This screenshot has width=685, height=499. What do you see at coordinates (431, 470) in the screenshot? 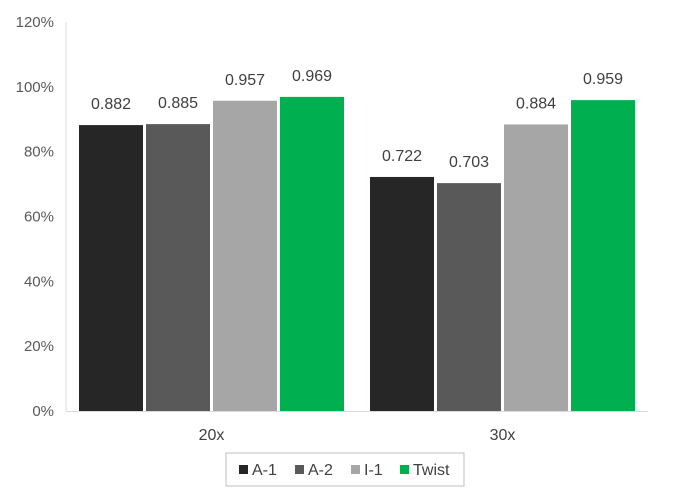
I see `legend-label-twist: Twist` at bounding box center [431, 470].